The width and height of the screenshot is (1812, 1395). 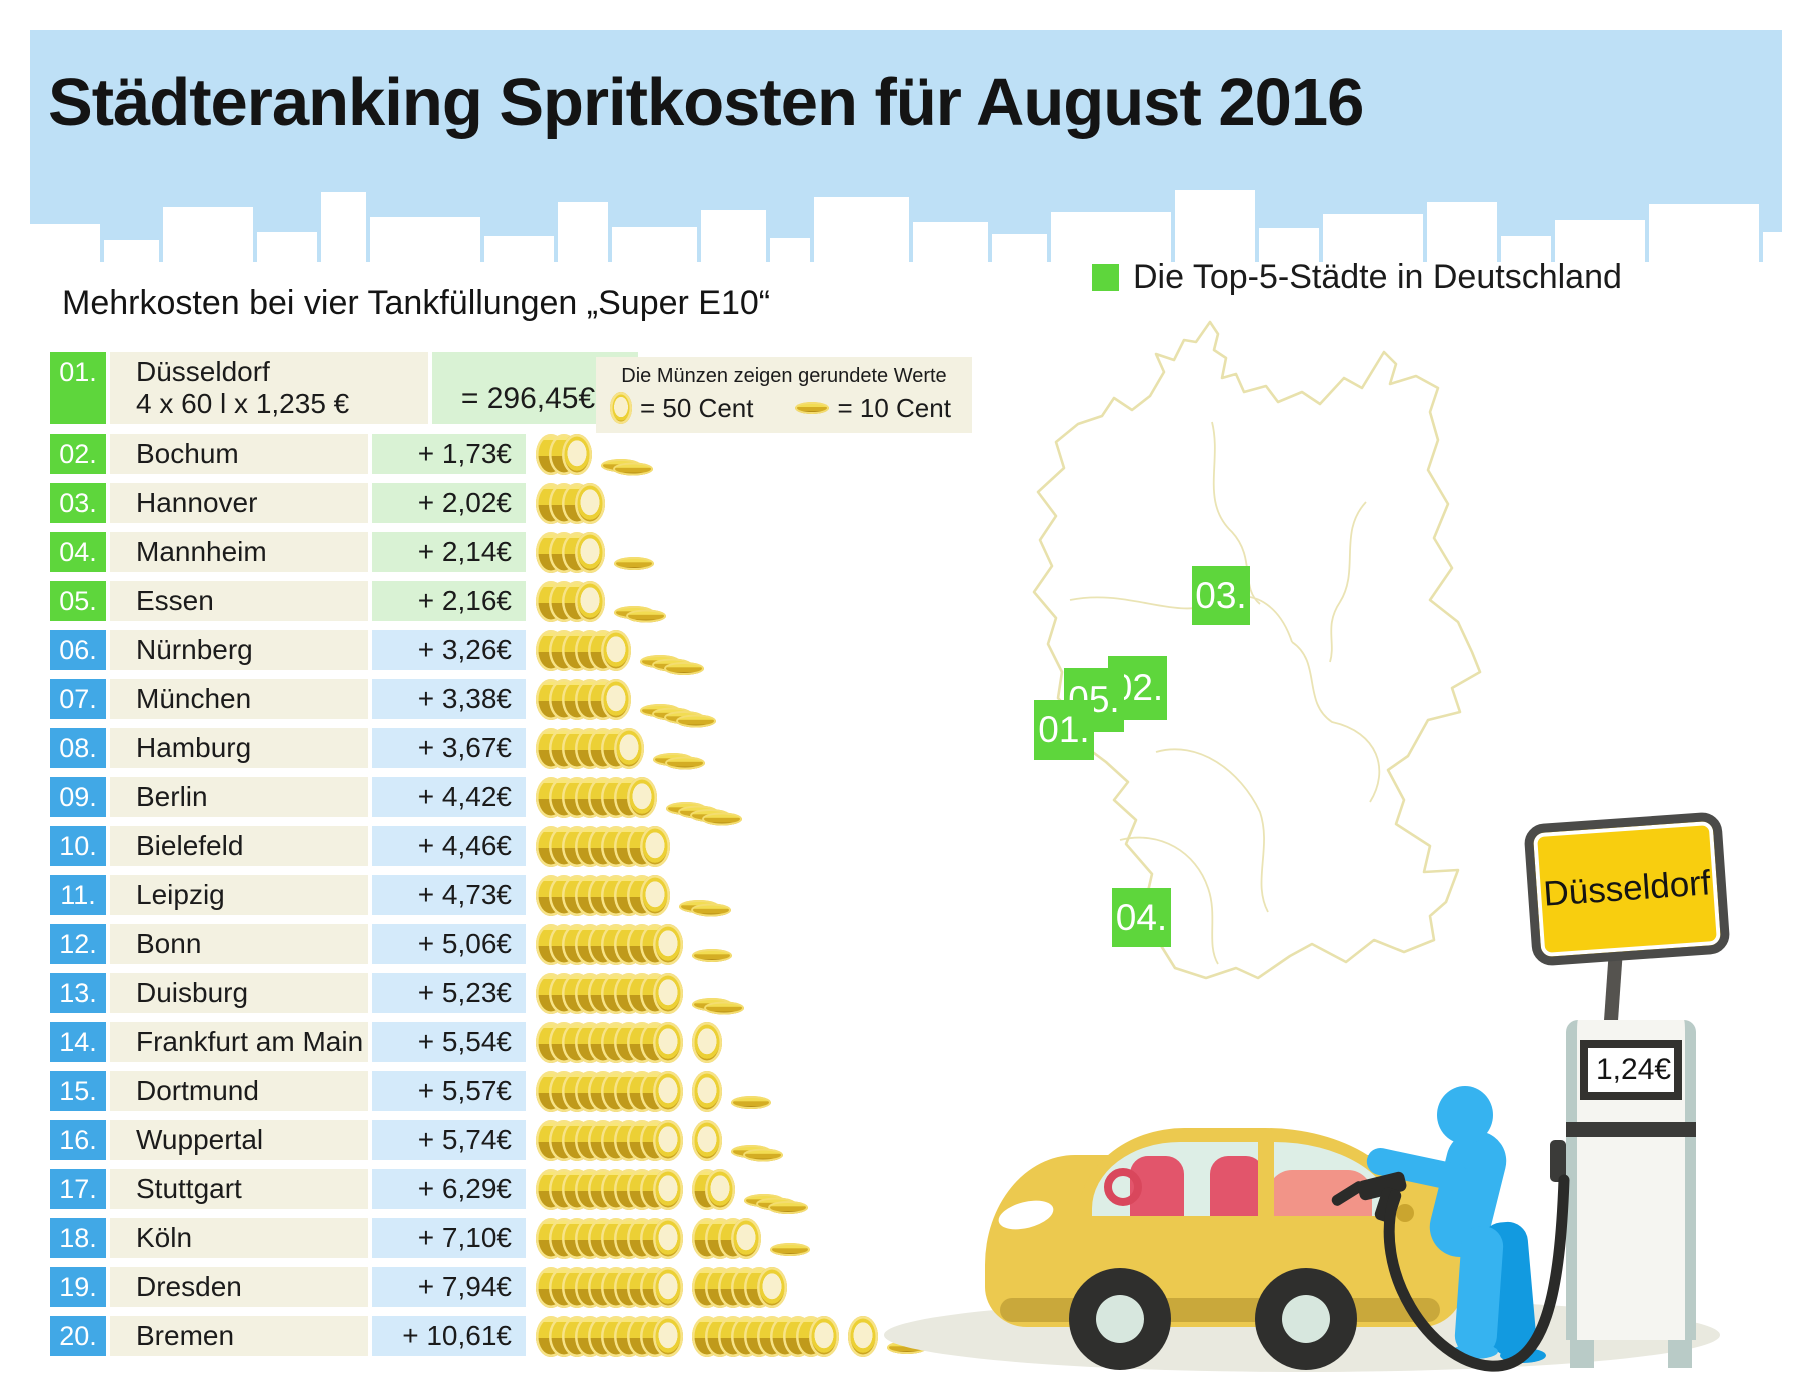 What do you see at coordinates (239, 895) in the screenshot?
I see `city-name-cell: Leipzig` at bounding box center [239, 895].